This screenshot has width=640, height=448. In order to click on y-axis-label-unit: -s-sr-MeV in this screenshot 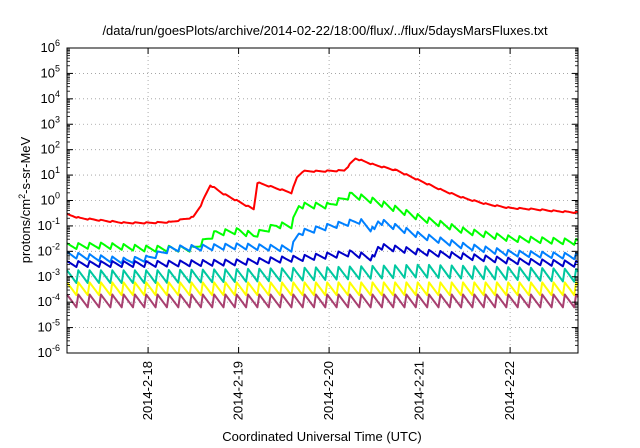, I will do `click(25, 164)`.